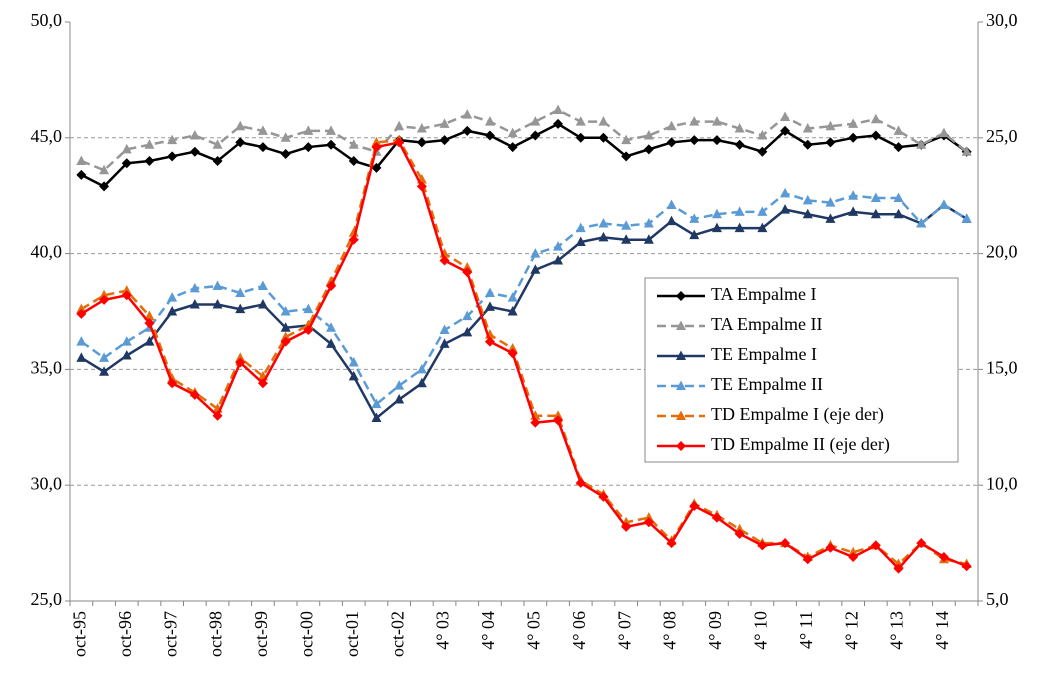  I want to click on x-tick-label: oct-99, so click(261, 634).